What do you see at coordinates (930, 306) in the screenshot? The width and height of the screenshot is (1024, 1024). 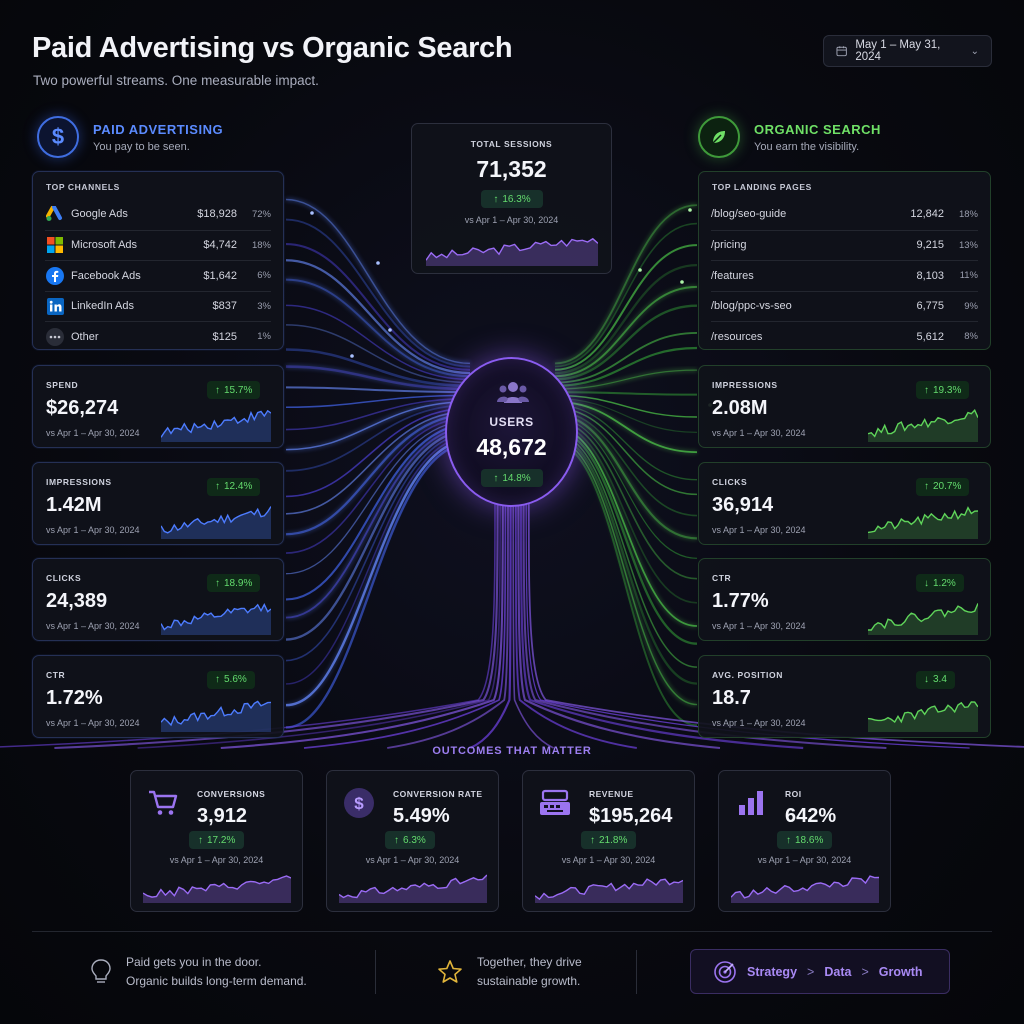 I see `list-item-value: 6,775` at bounding box center [930, 306].